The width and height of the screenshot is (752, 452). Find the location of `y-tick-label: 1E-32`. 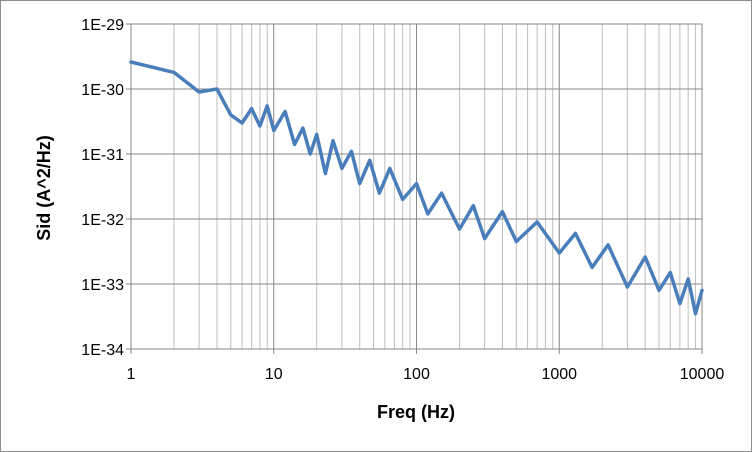

y-tick-label: 1E-32 is located at coordinates (102, 220).